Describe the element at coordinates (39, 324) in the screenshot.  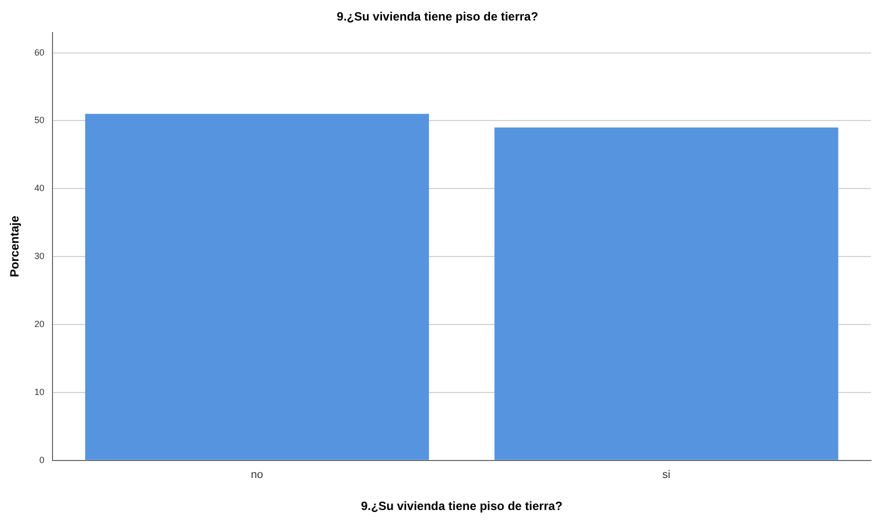
I see `y-tick-label: 20` at that location.